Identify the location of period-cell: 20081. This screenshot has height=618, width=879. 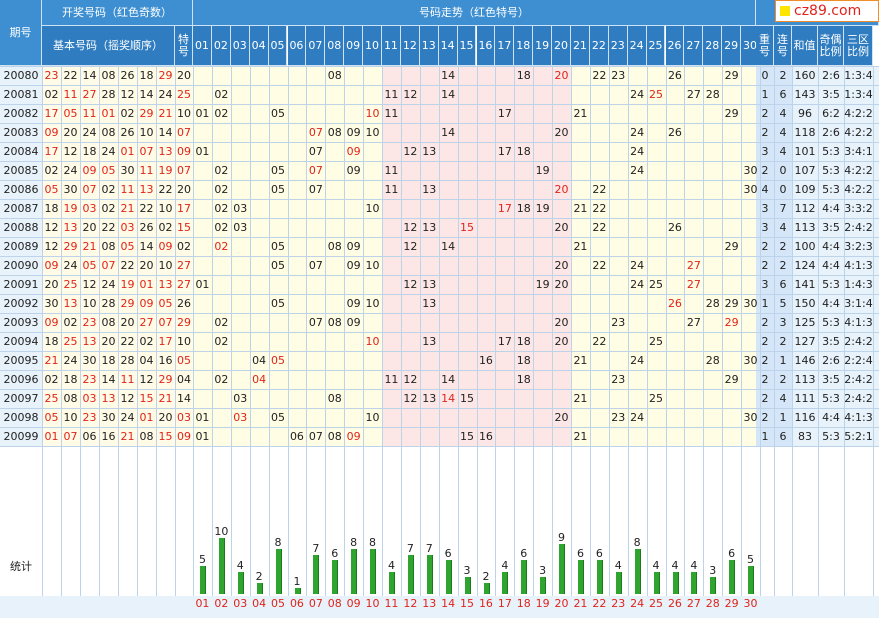
(21, 94).